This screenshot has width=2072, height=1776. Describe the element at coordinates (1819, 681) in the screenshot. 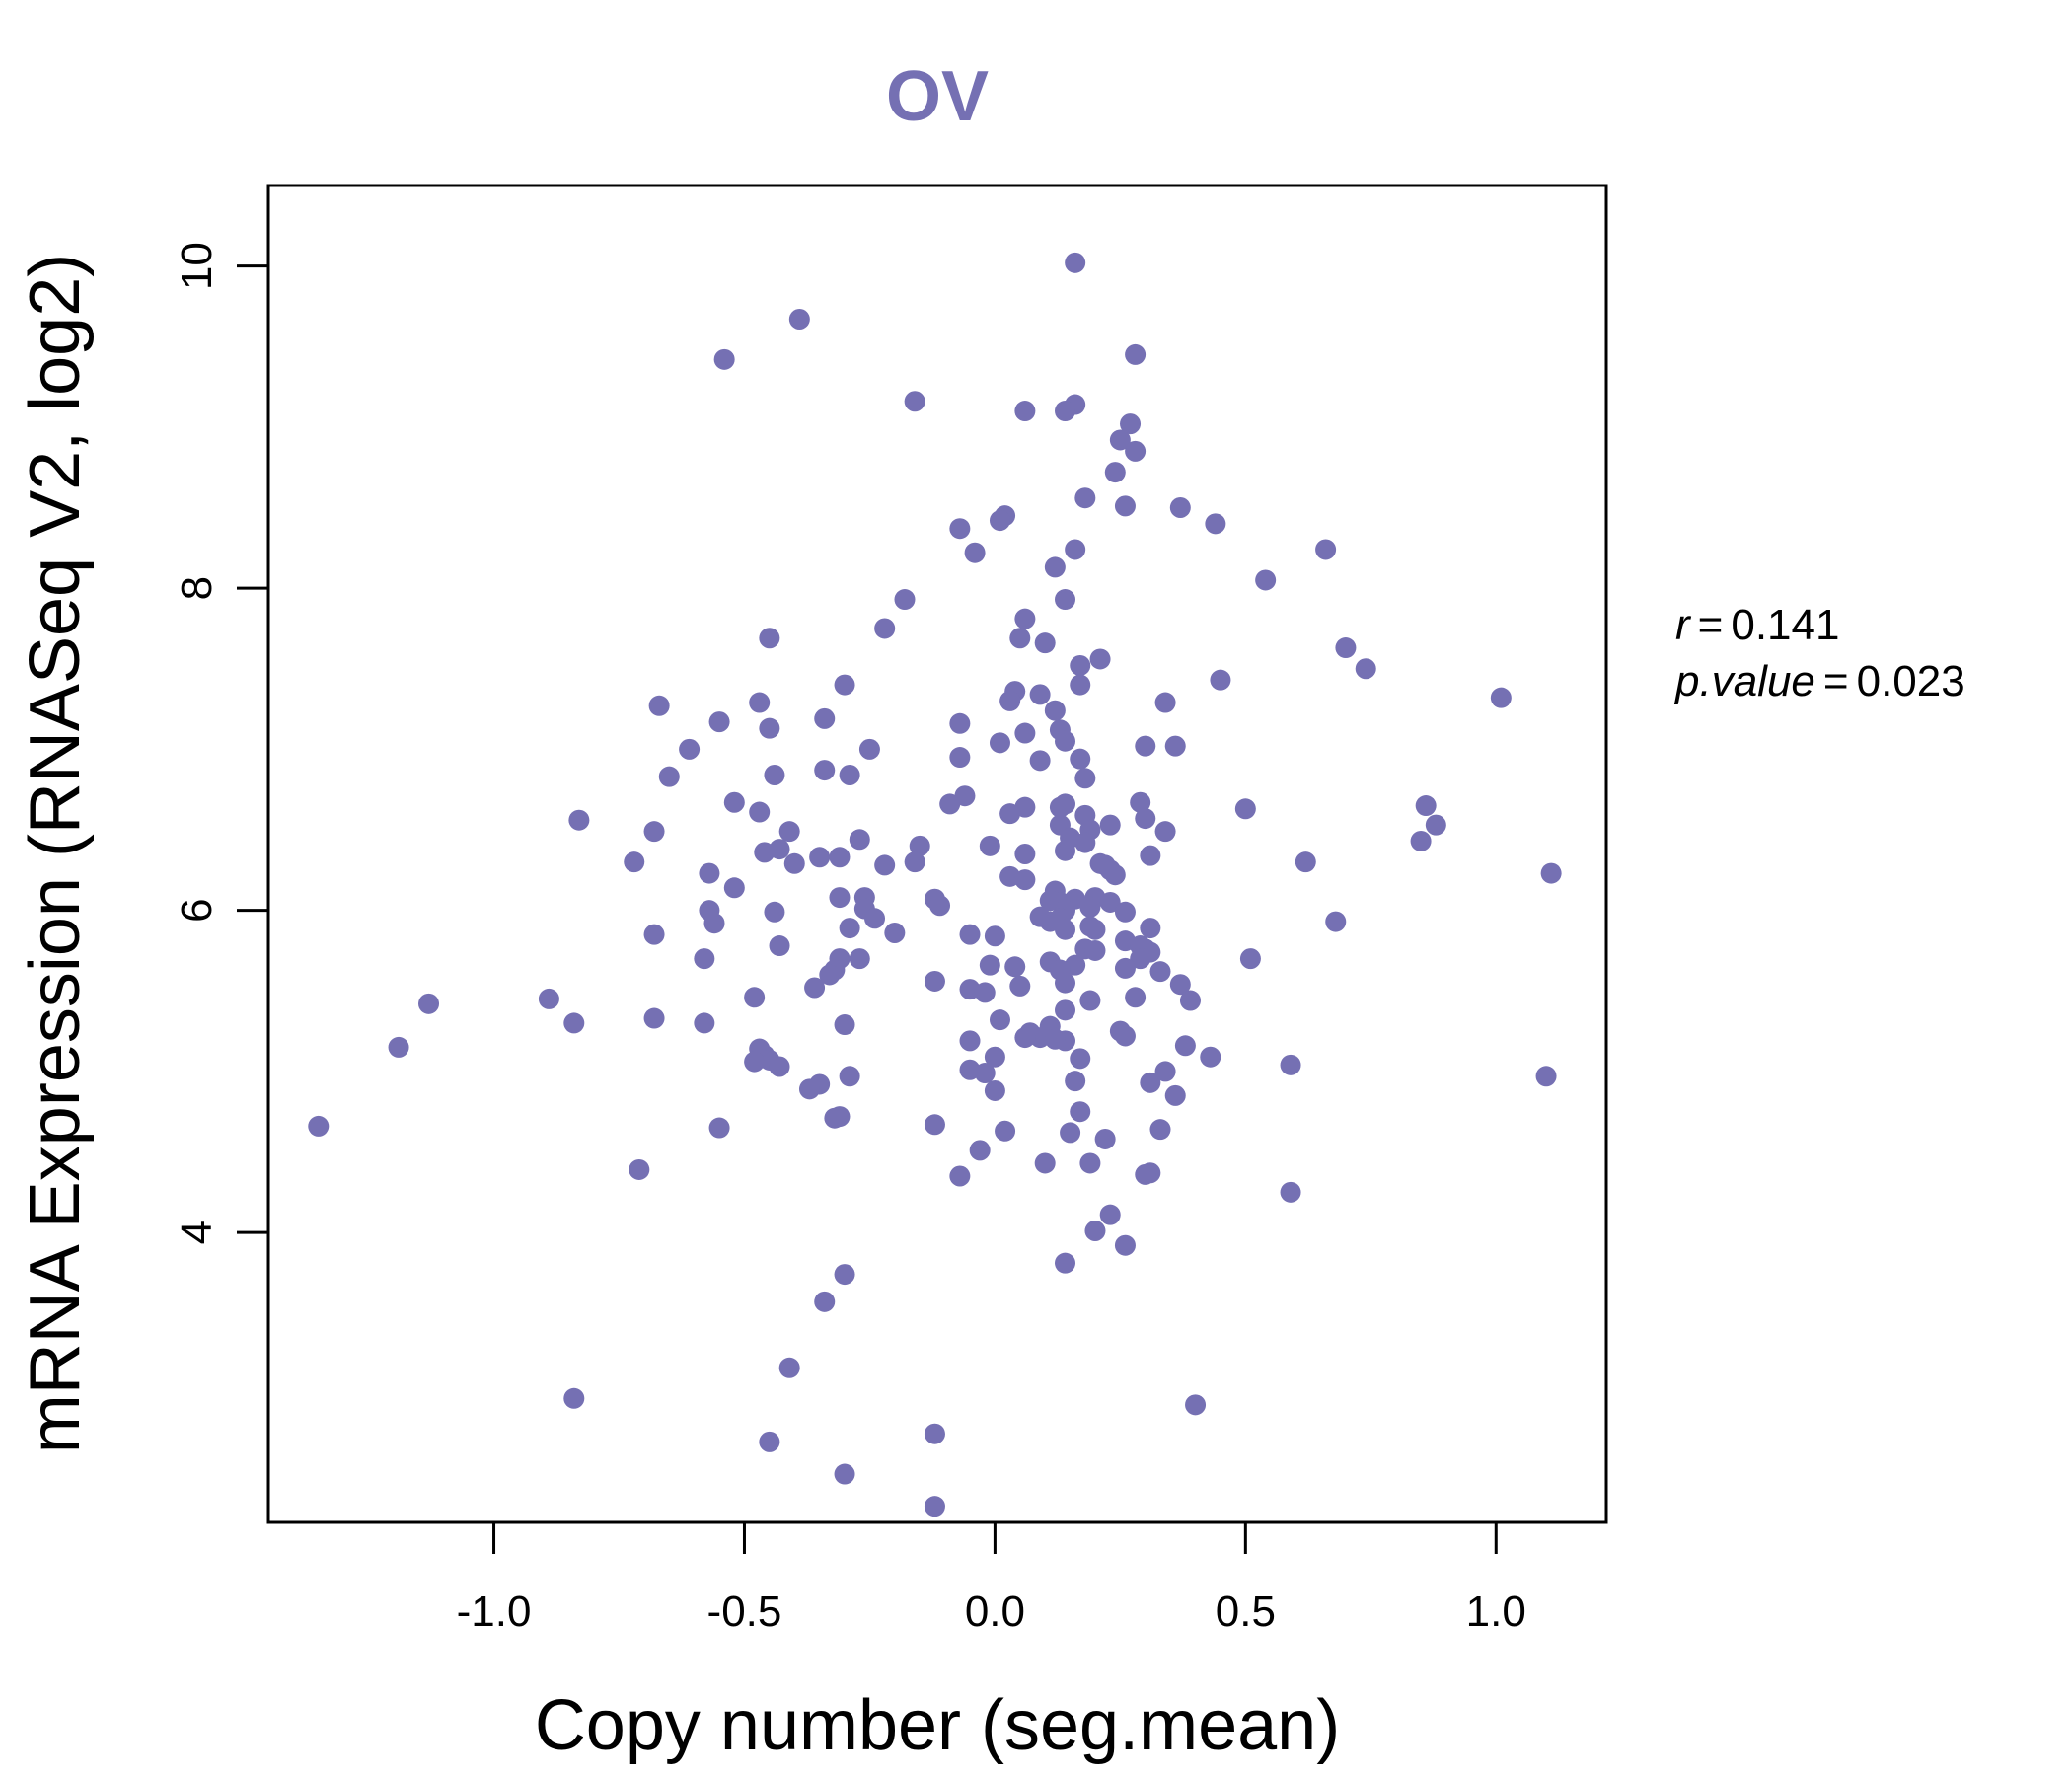

I see `p-statistic: p.value = 0.023` at that location.